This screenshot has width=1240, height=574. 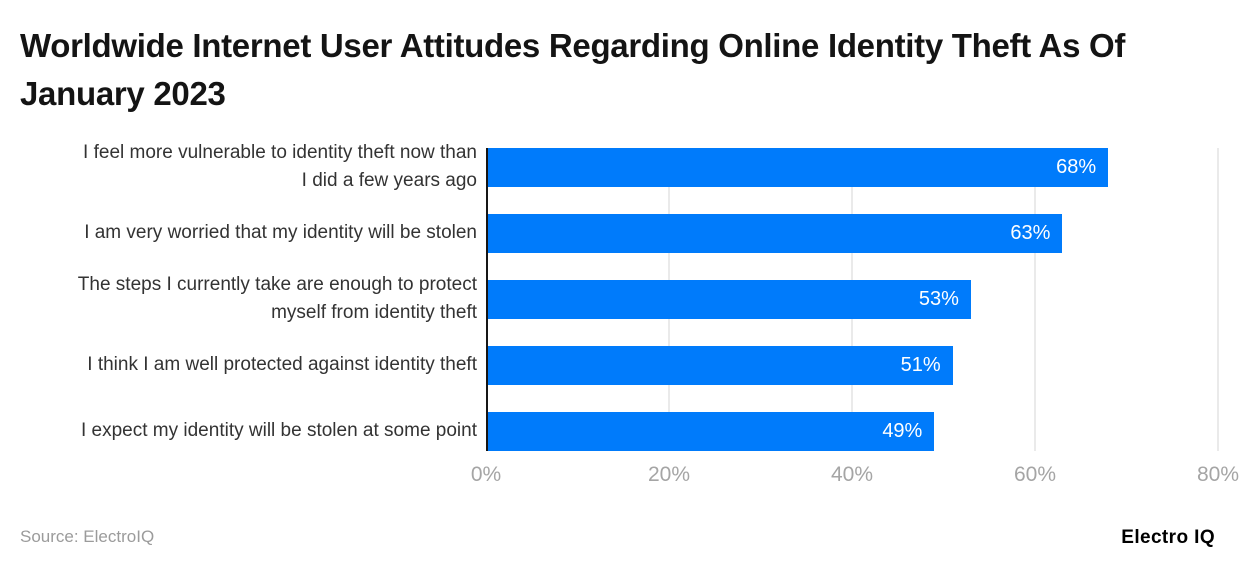 What do you see at coordinates (902, 431) in the screenshot?
I see `bar-value-label: 49%` at bounding box center [902, 431].